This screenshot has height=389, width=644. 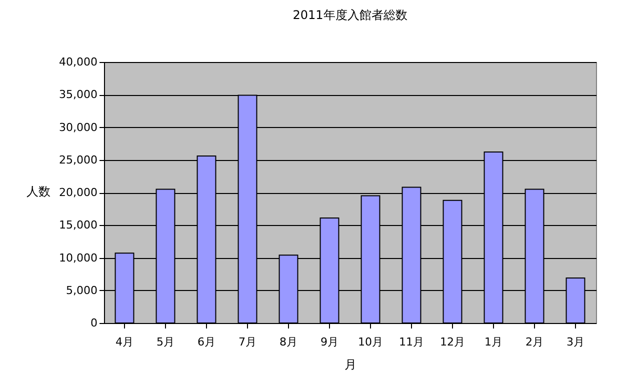 What do you see at coordinates (350, 365) in the screenshot?
I see `x-axis-title: 月` at bounding box center [350, 365].